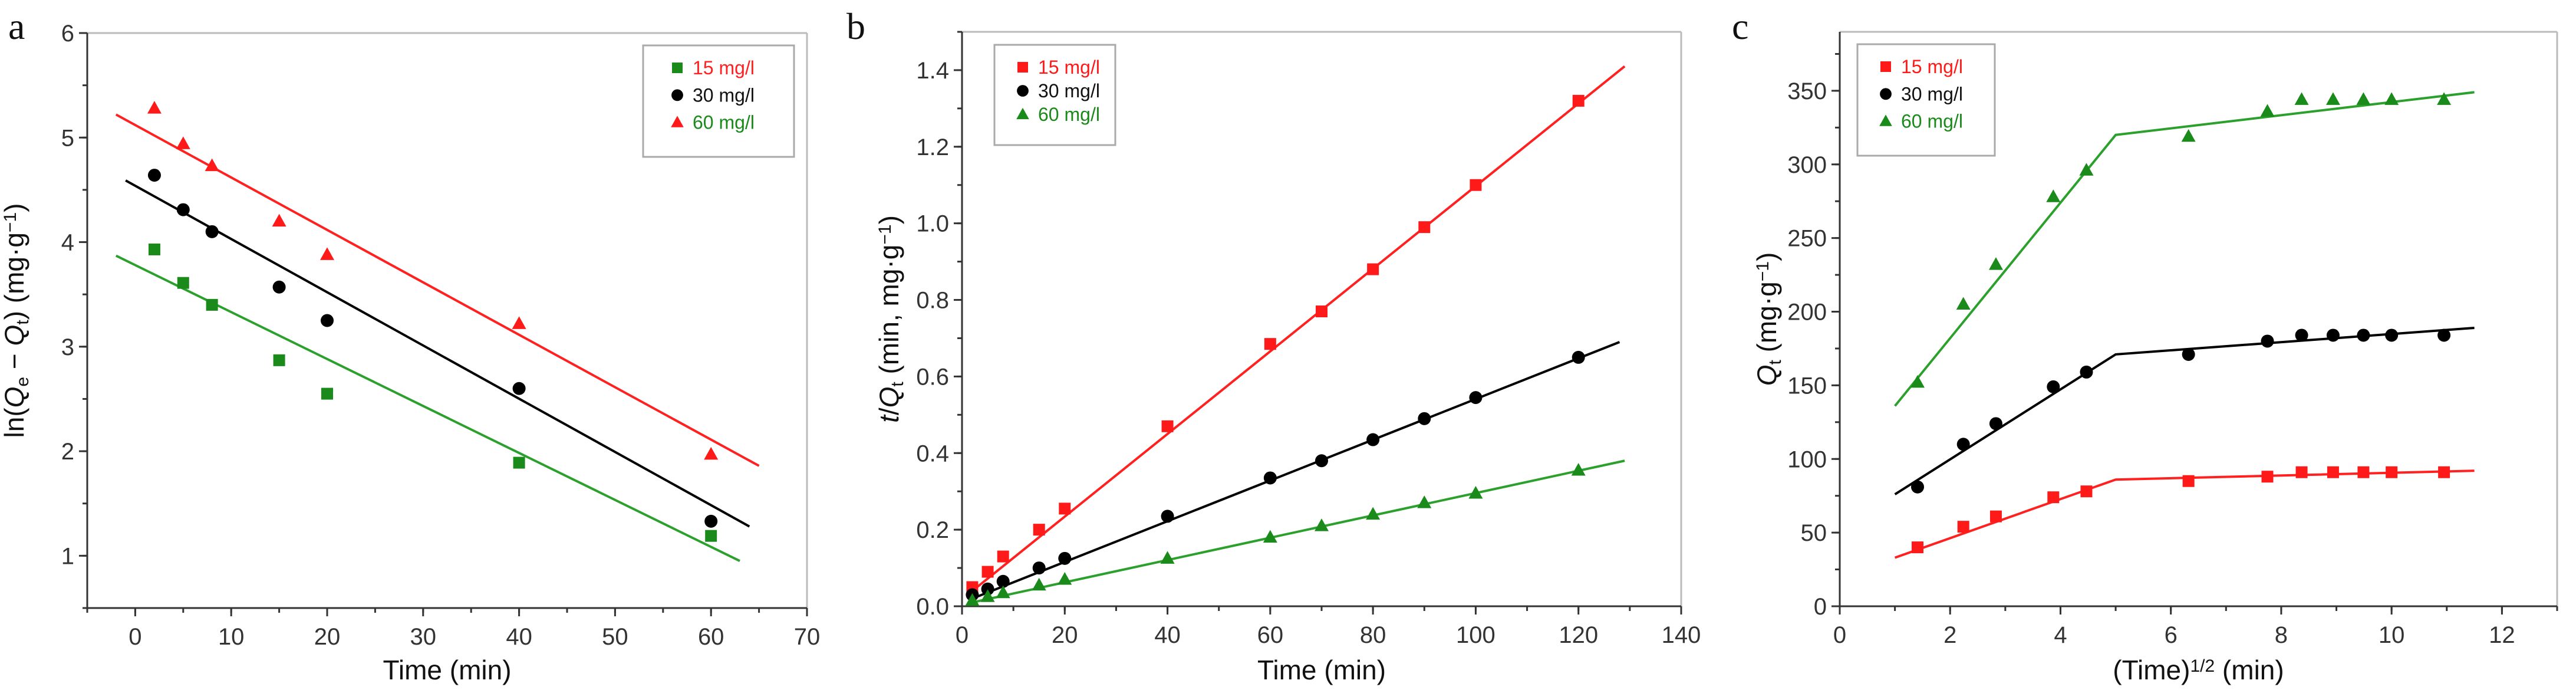 Image resolution: width=2576 pixels, height=690 pixels. What do you see at coordinates (932, 377) in the screenshot?
I see `y-tick-label: 0.6` at bounding box center [932, 377].